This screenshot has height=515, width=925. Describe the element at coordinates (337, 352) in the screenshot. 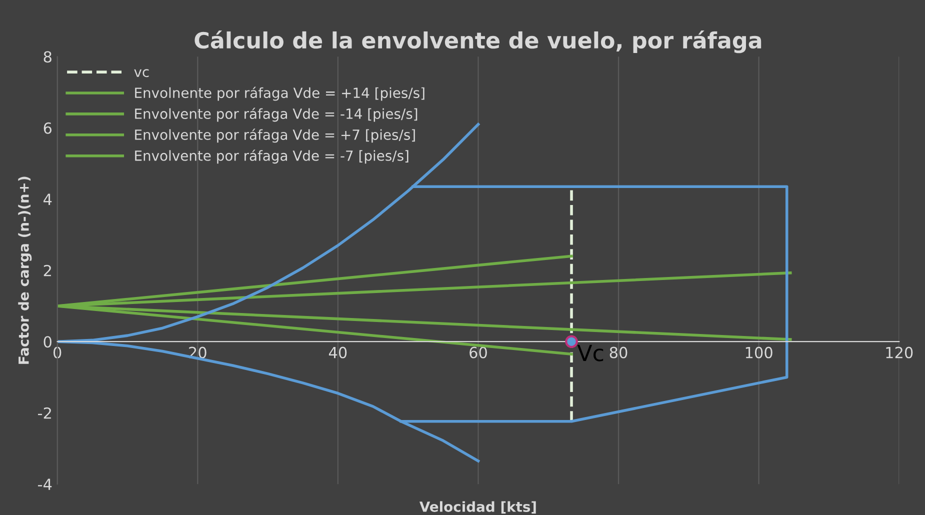

I see `x-tick-label: 40` at that location.